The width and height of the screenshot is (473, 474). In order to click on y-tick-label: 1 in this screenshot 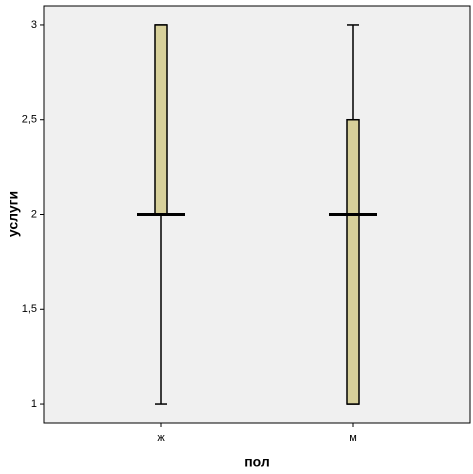, I will do `click(34, 404)`.